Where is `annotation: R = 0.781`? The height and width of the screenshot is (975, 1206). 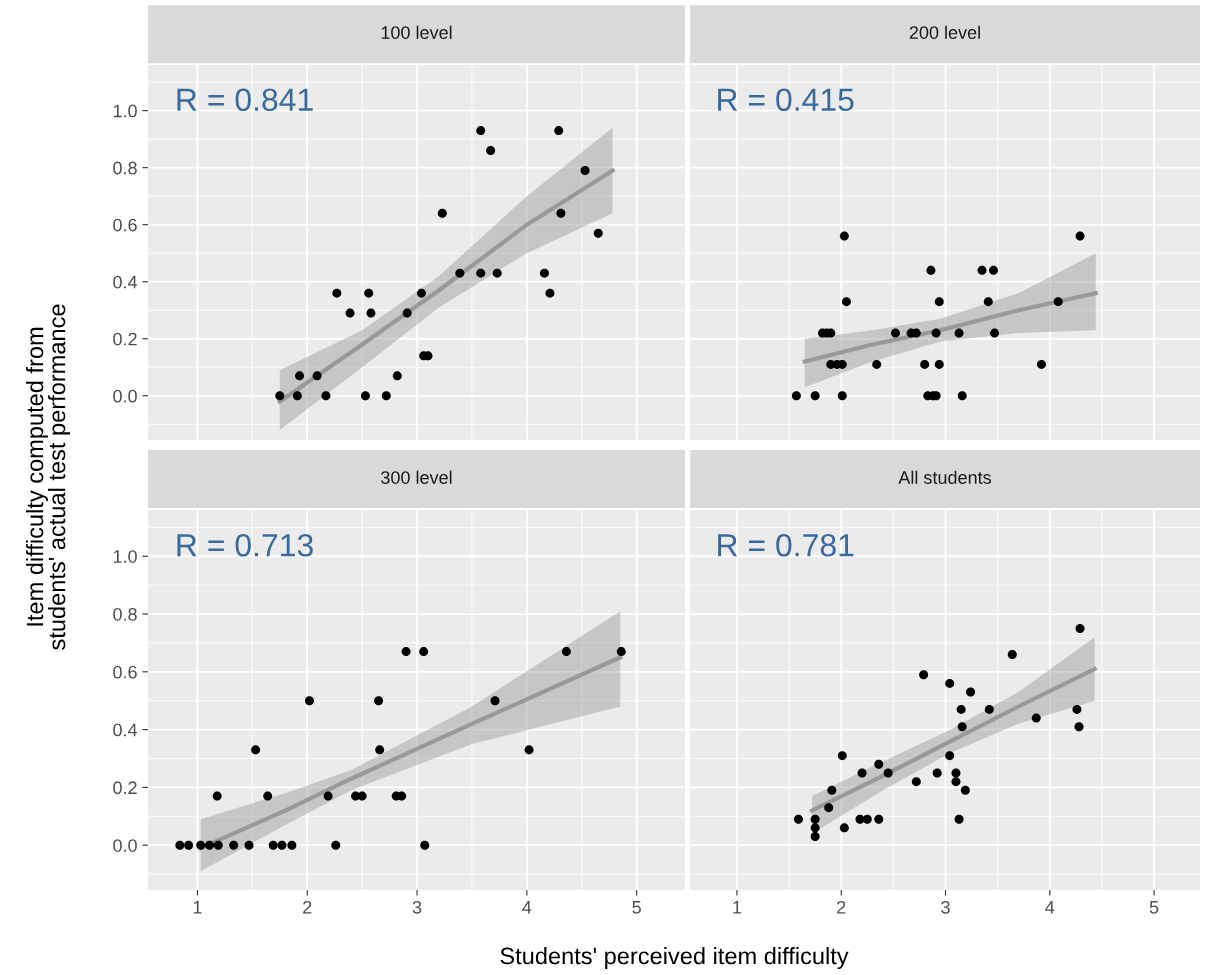
annotation: R = 0.781 is located at coordinates (786, 545).